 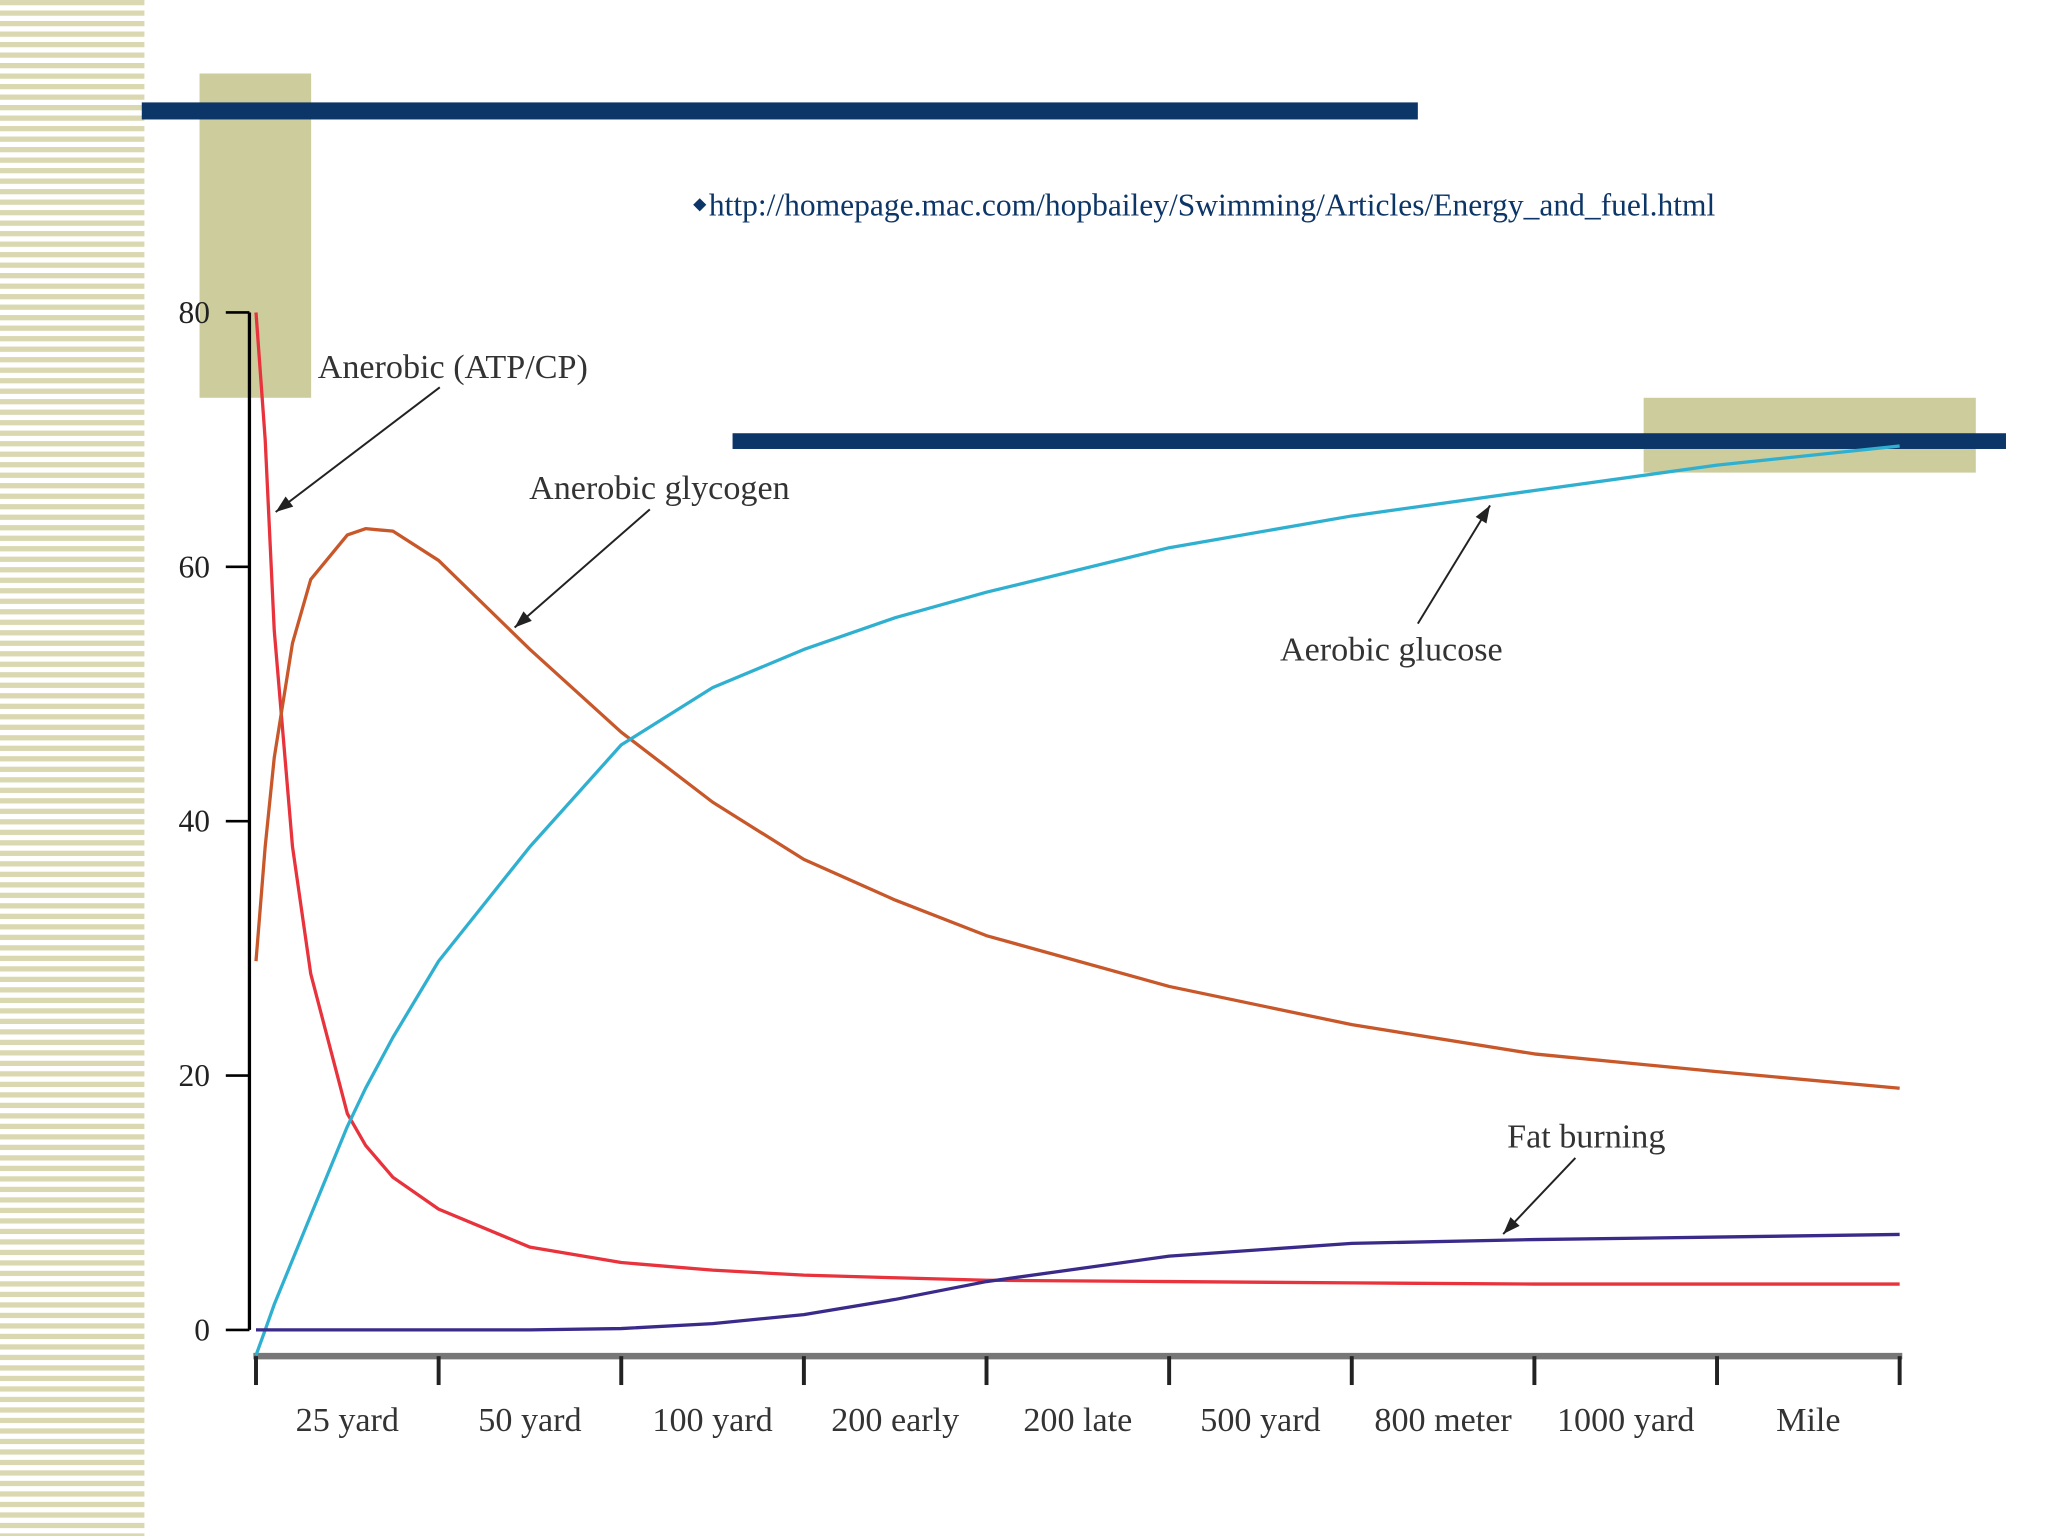 I want to click on line-series, so click(x=1078, y=1282).